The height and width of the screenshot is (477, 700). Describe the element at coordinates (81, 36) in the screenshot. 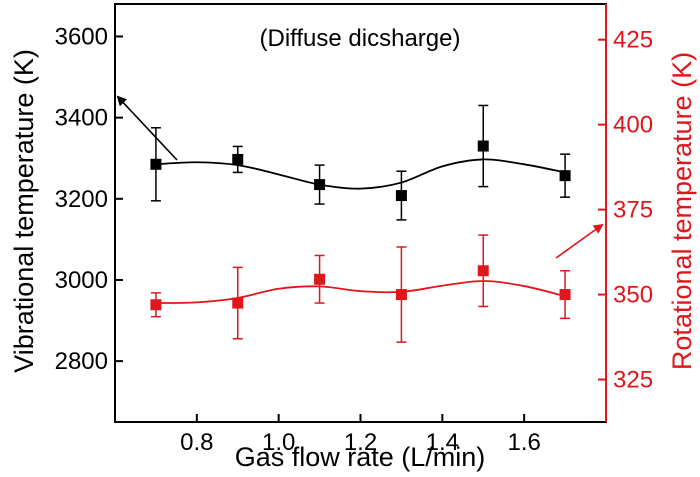

I see `left-tick-label: 3600` at that location.